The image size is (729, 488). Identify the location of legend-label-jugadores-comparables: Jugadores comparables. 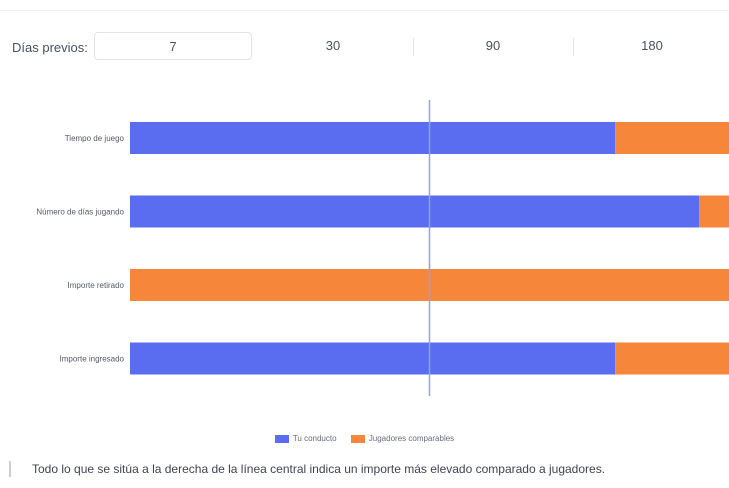
(411, 439).